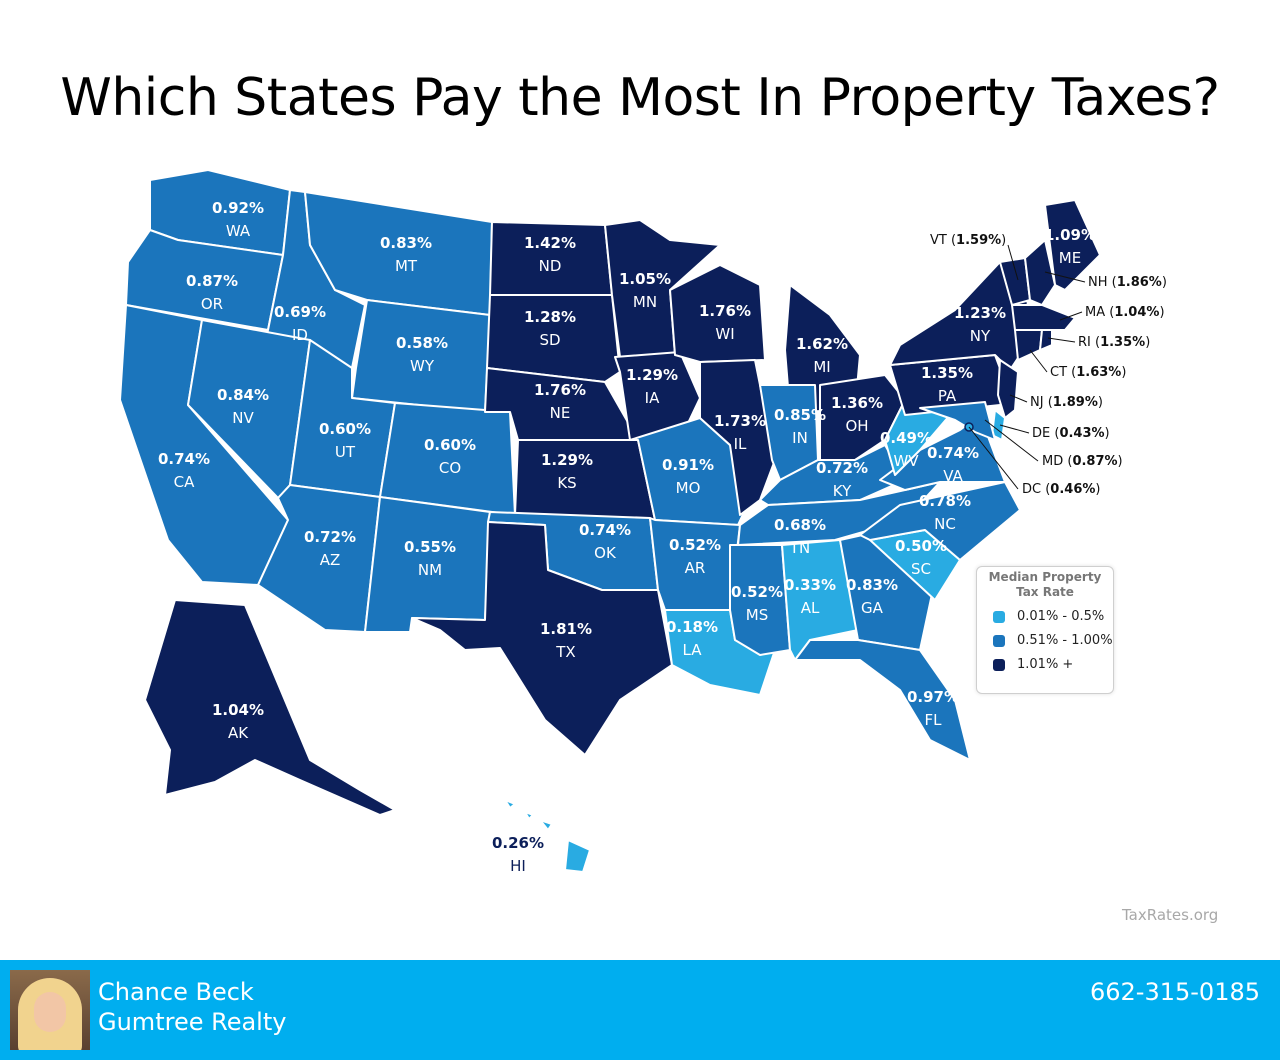  Describe the element at coordinates (688, 488) in the screenshot. I see `state-abbr-mo: MO` at that location.